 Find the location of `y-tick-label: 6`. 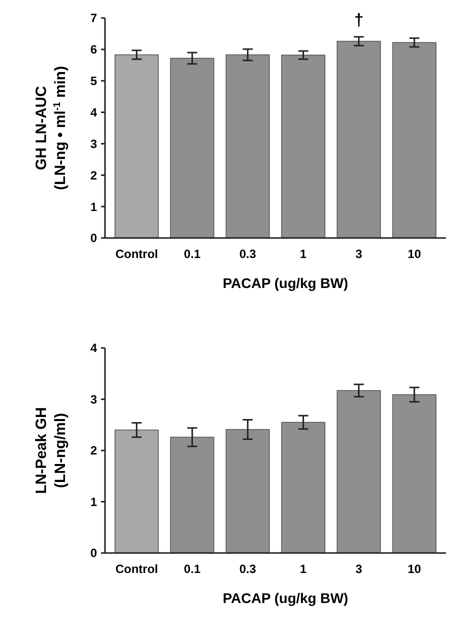

y-tick-label: 6 is located at coordinates (94, 49).